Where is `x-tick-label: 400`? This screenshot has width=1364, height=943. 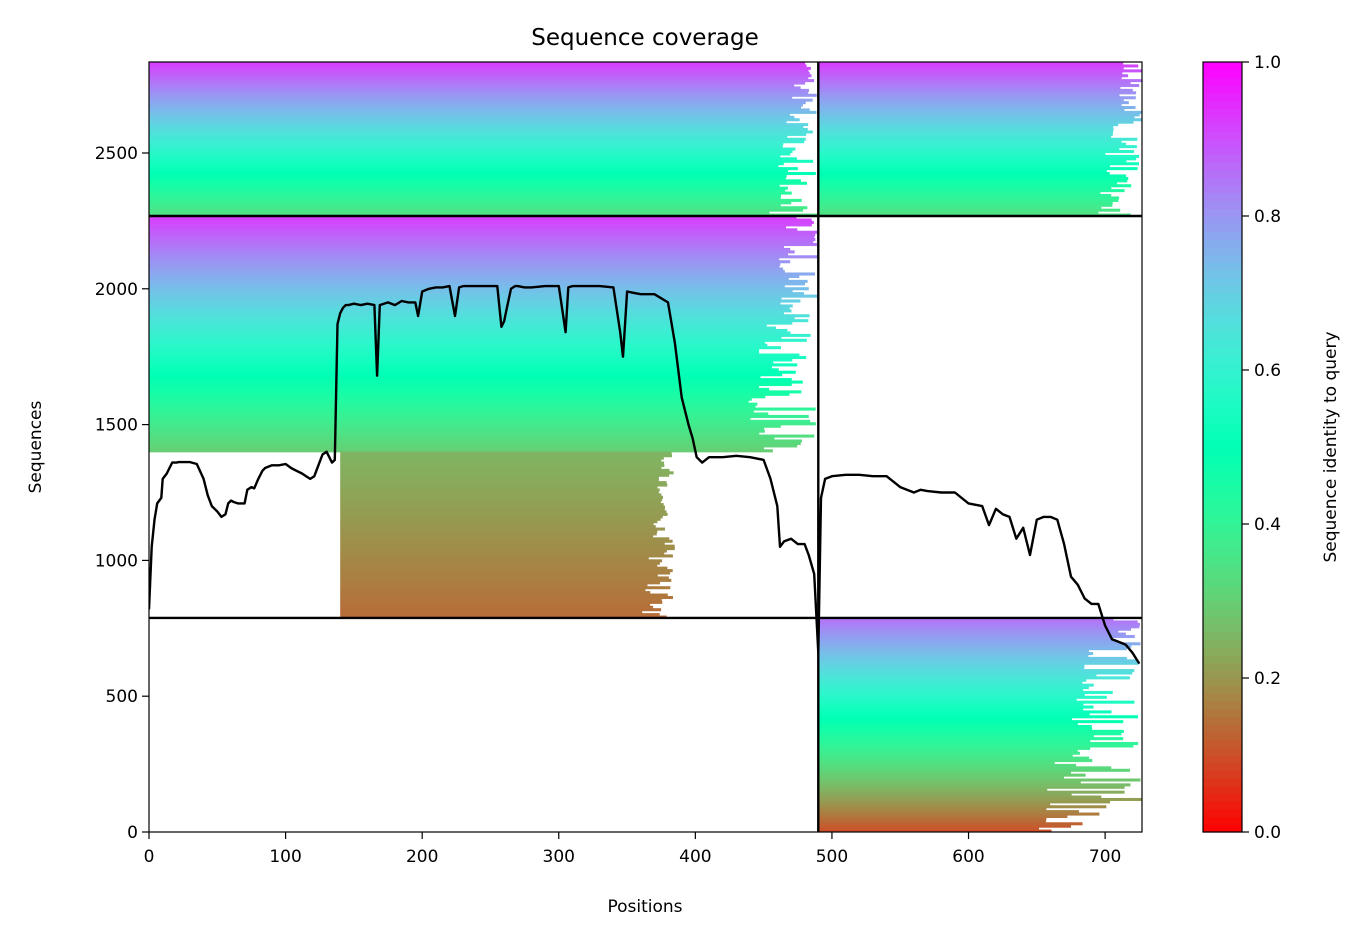
x-tick-label: 400 is located at coordinates (695, 857).